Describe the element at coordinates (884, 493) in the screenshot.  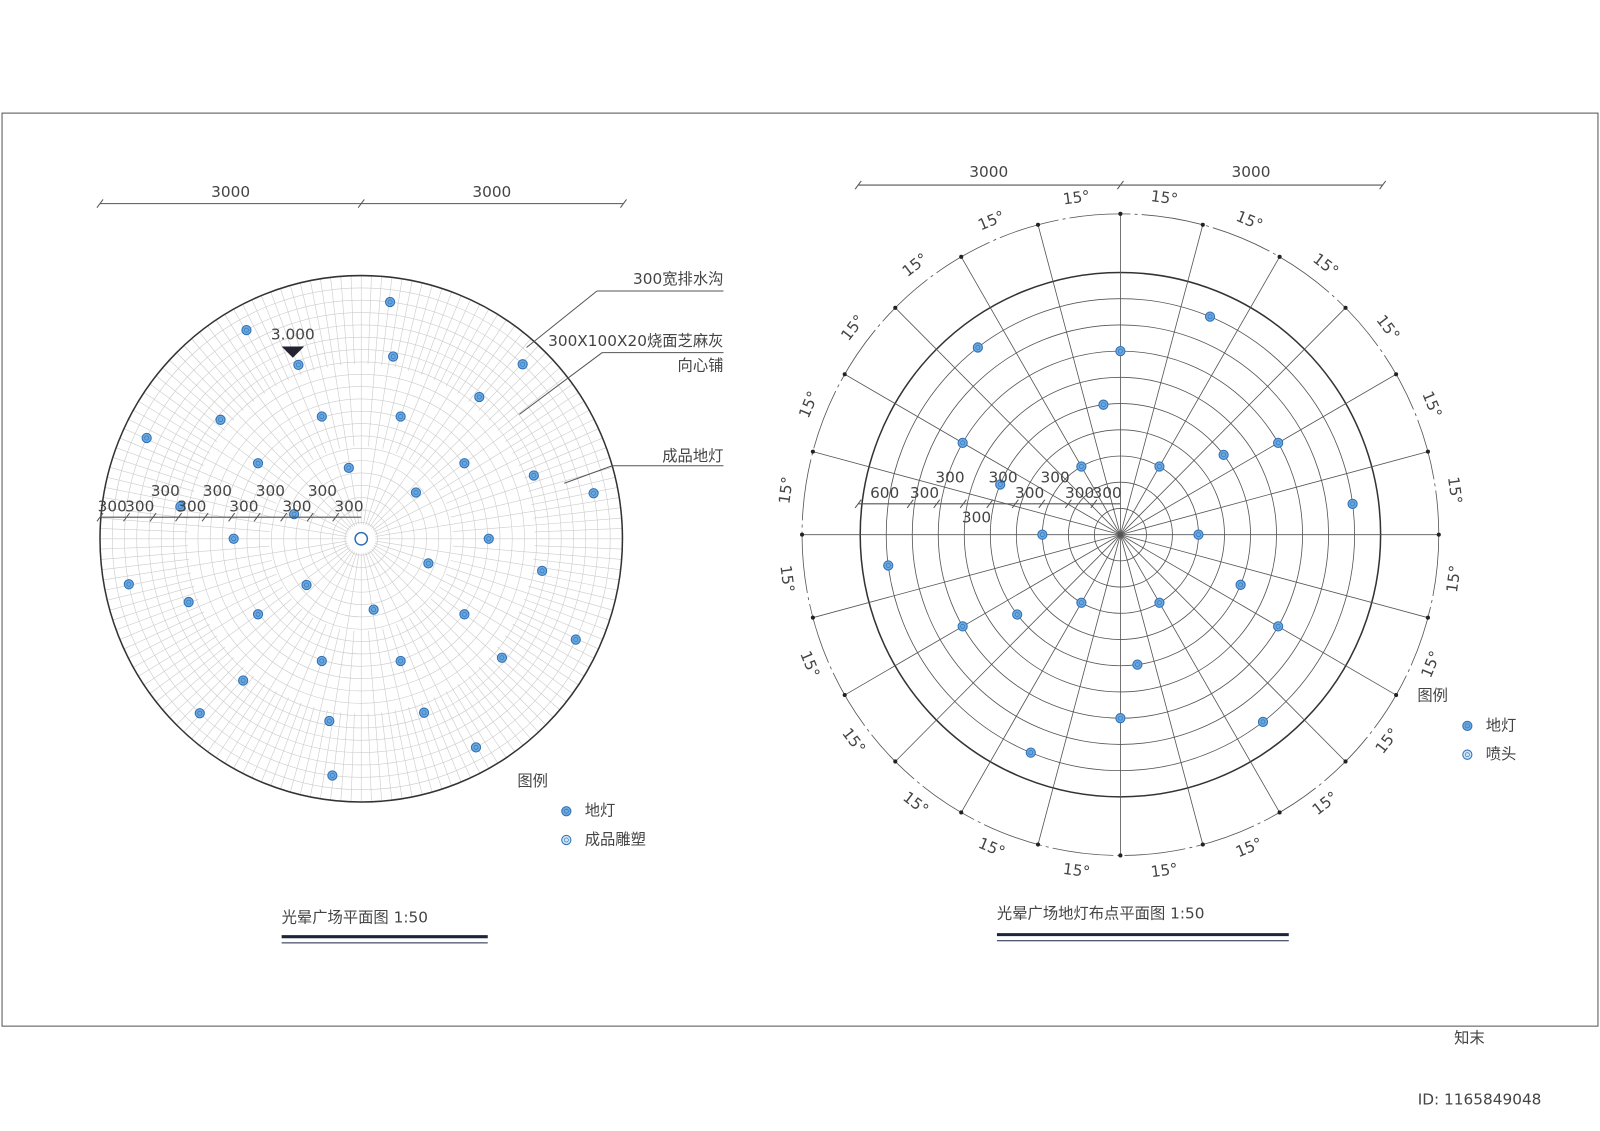
I see `label: 600` at that location.